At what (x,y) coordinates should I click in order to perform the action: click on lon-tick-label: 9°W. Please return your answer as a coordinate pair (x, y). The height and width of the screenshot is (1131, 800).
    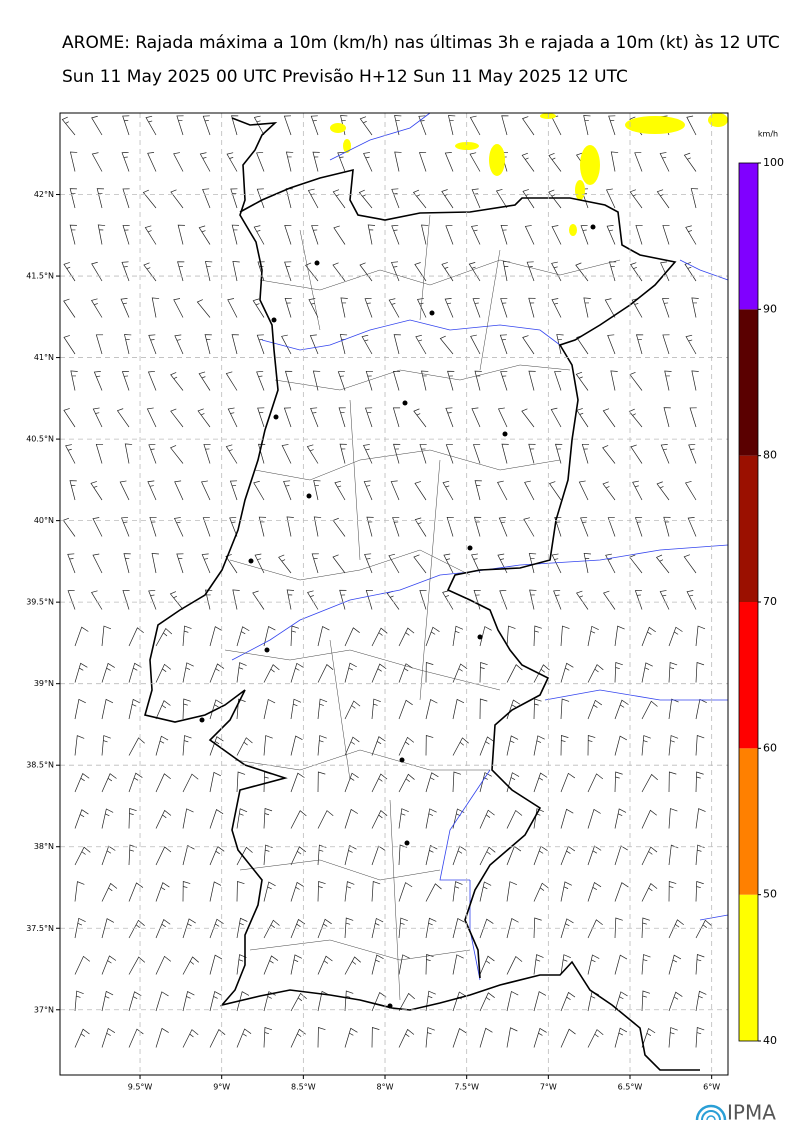
    Looking at the image, I should click on (221, 1087).